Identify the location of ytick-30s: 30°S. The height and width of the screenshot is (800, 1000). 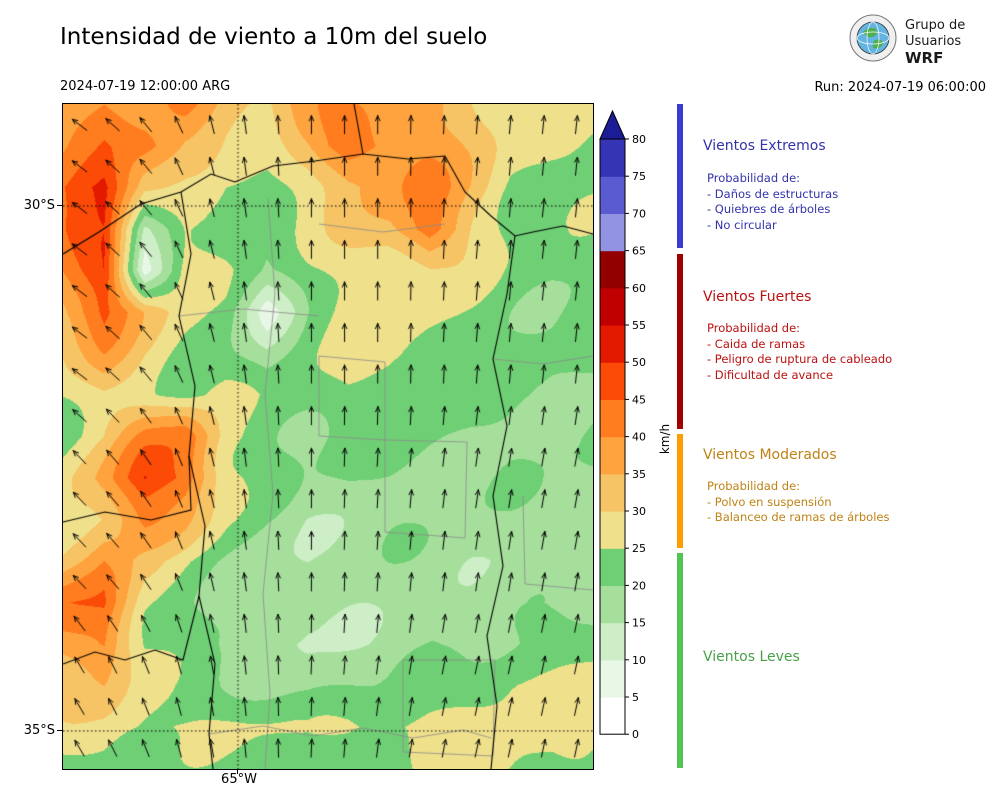
(39, 205).